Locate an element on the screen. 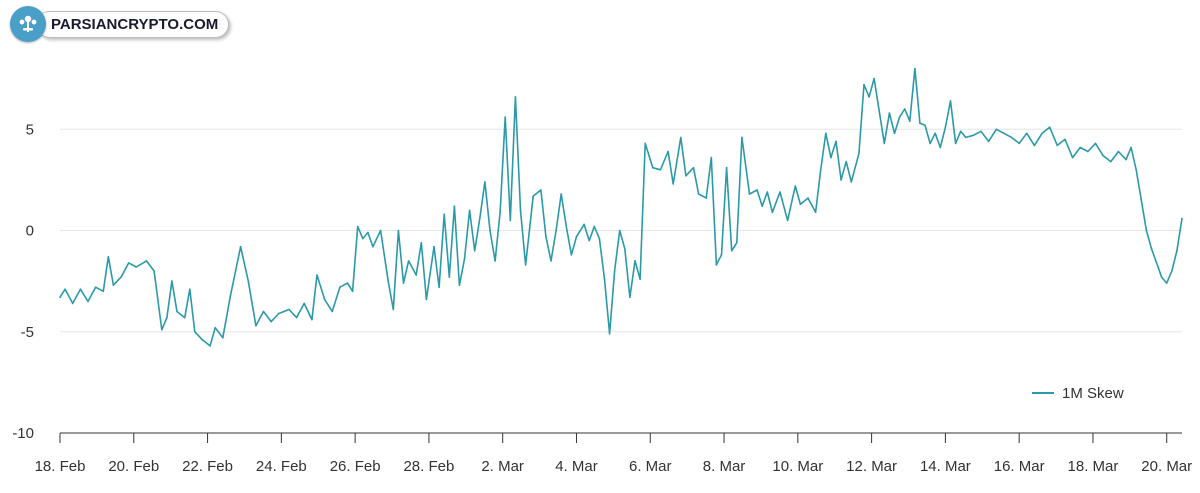  x-tick-label: 10. Mar is located at coordinates (797, 466).